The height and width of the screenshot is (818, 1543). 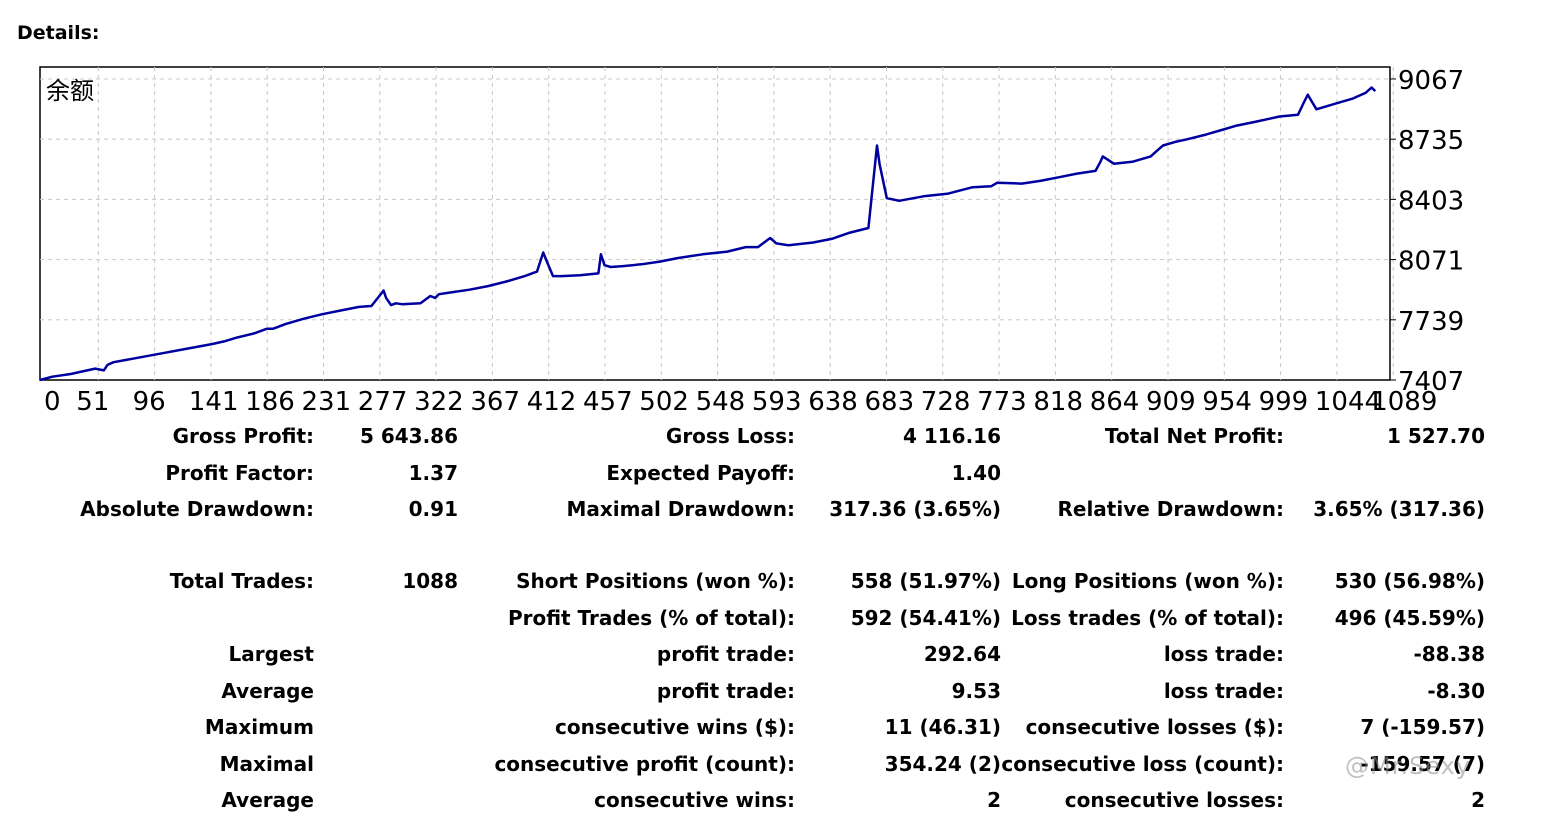 I want to click on x-tick-label: 593, so click(x=777, y=402).